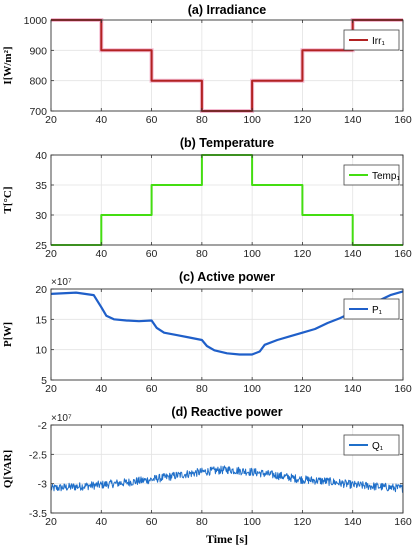 This screenshot has width=418, height=550. What do you see at coordinates (42, 485) in the screenshot?
I see `y-tick-label: -3` at bounding box center [42, 485].